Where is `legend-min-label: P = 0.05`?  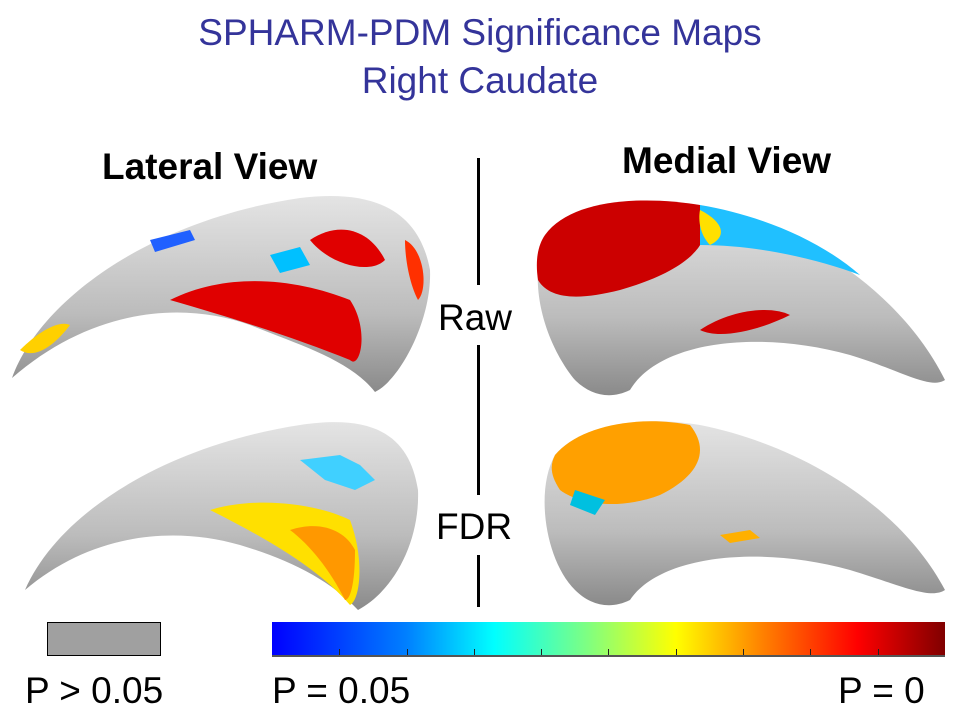 legend-min-label: P = 0.05 is located at coordinates (341, 690).